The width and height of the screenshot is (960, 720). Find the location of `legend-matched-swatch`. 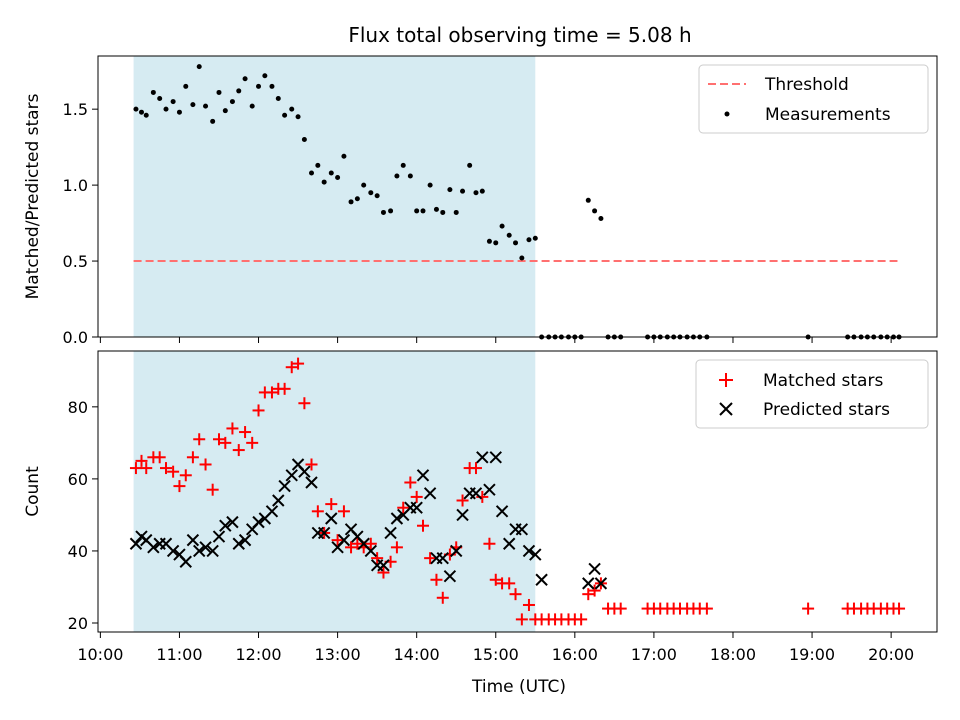

legend-matched-swatch is located at coordinates (726, 380).